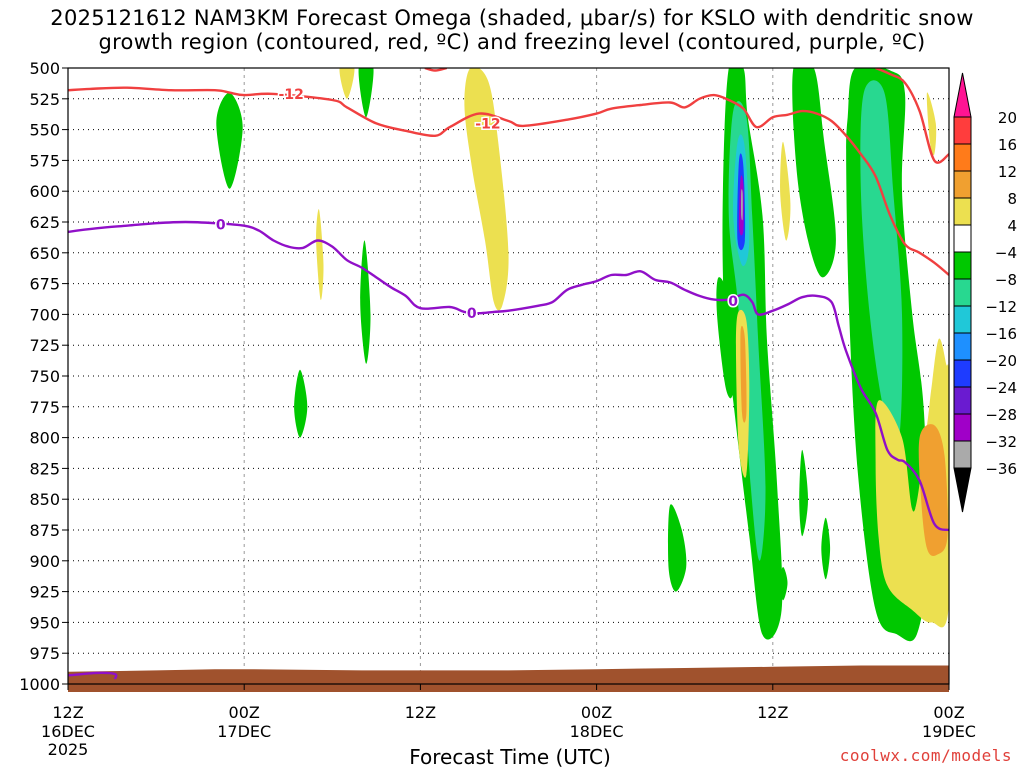 The image size is (1024, 769). What do you see at coordinates (1007, 172) in the screenshot?
I see `colorbar-label-2: 12` at bounding box center [1007, 172].